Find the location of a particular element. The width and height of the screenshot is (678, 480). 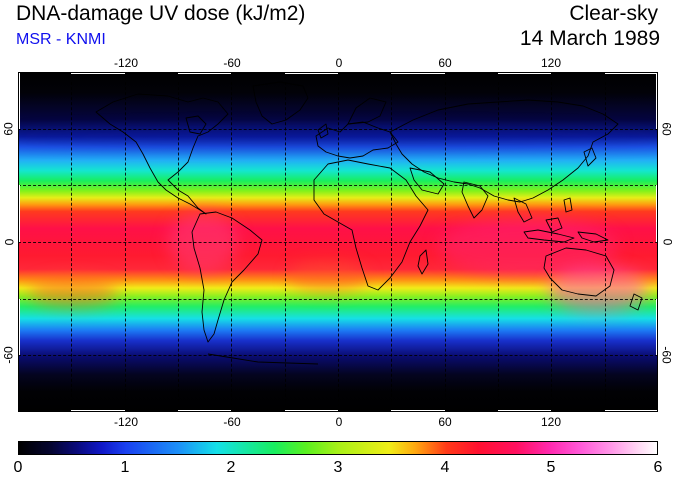

dose-patch-east-pacific is located at coordinates (73, 292).